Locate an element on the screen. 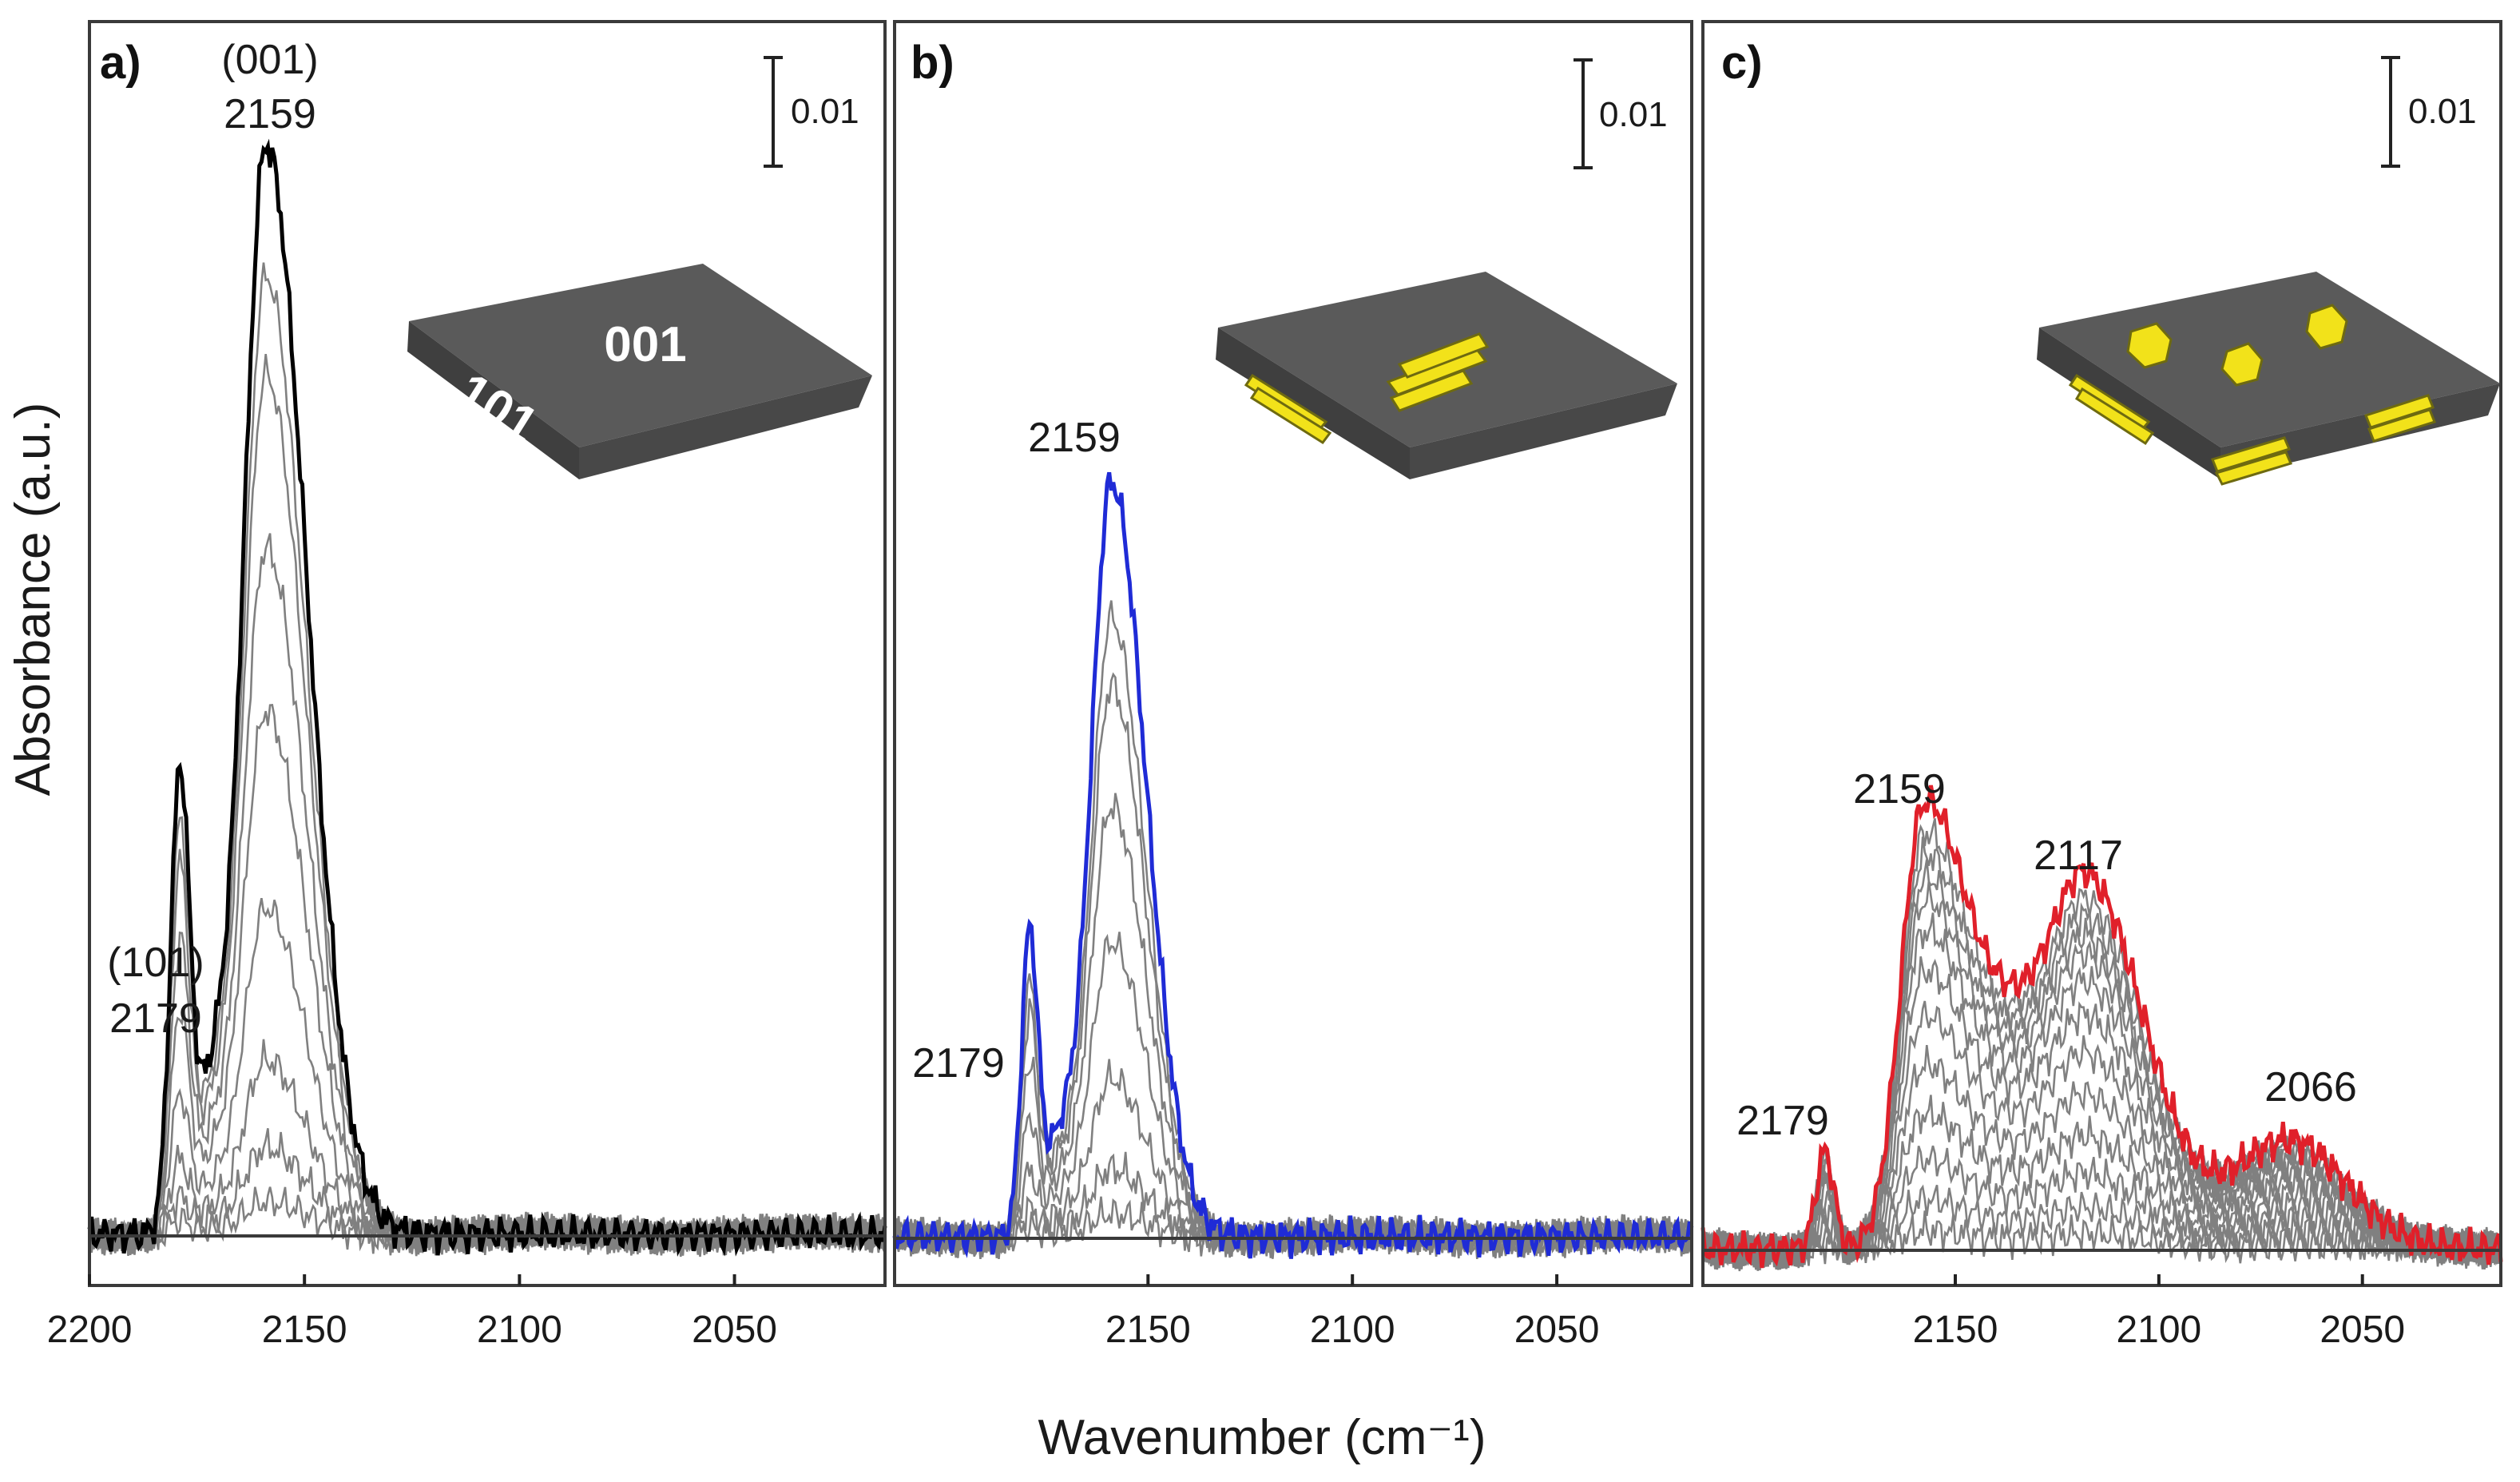 Image resolution: width=2520 pixels, height=1482 pixels. panel-c-label: c) is located at coordinates (1742, 63).